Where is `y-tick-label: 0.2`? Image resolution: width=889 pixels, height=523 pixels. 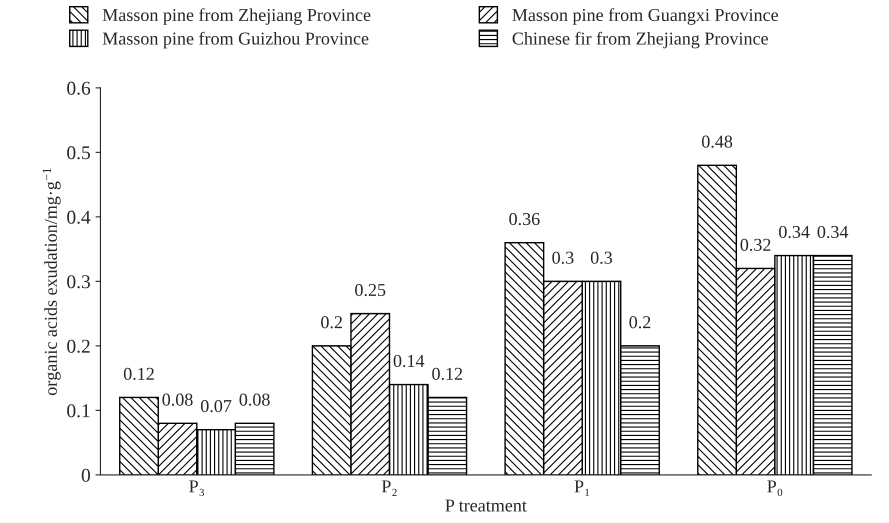 y-tick-label: 0.2 is located at coordinates (78, 346).